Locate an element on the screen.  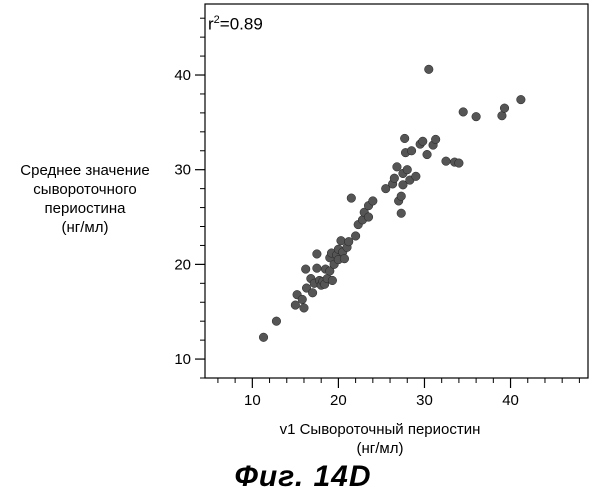
x-tick-label: 20 is located at coordinates (338, 400).